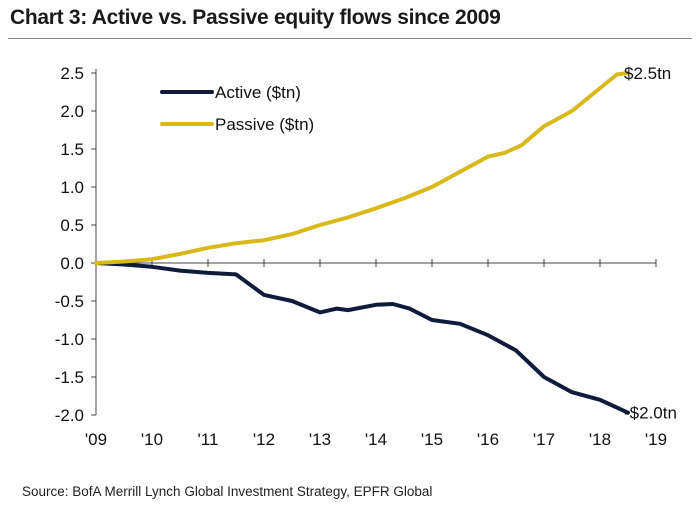 Image resolution: width=700 pixels, height=512 pixels. What do you see at coordinates (600, 439) in the screenshot?
I see `x-tick-label: '18` at bounding box center [600, 439].